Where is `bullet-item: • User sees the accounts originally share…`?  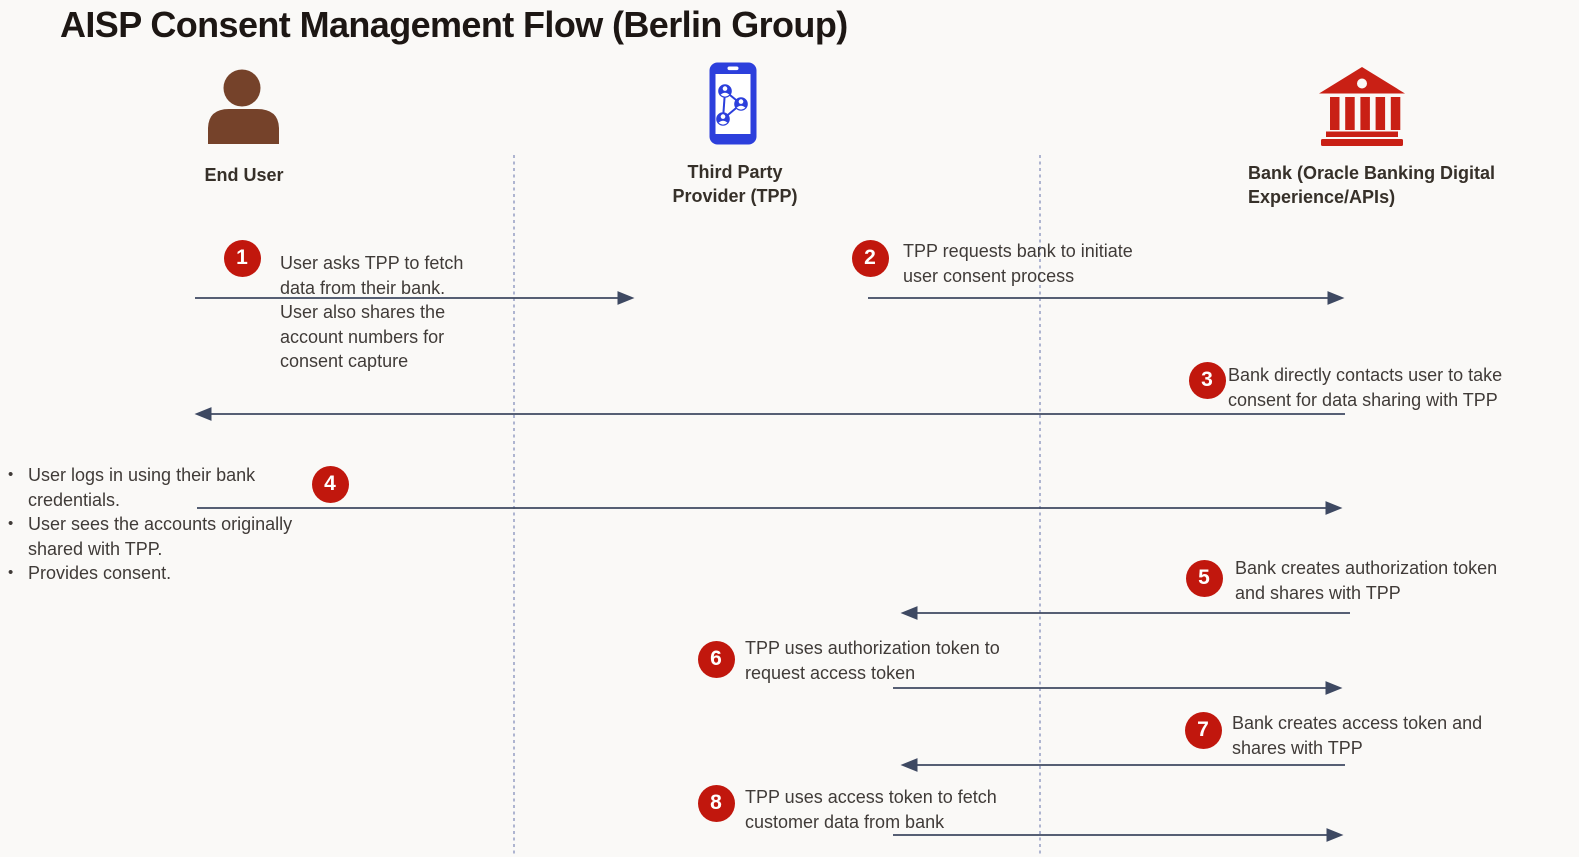
bullet-item: • User sees the accounts originally share… is located at coordinates (178, 536).